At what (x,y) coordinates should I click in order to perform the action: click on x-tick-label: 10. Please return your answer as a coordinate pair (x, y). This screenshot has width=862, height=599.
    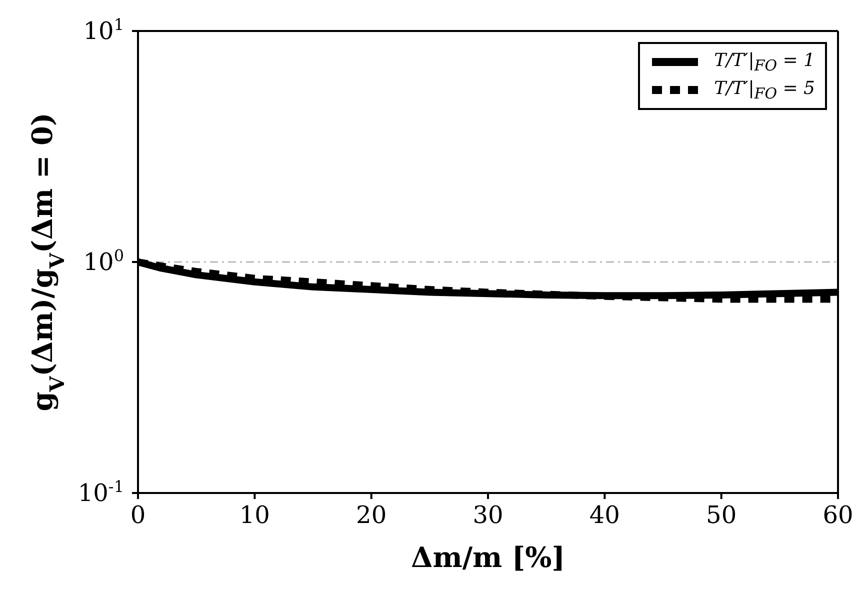
    Looking at the image, I should click on (254, 515).